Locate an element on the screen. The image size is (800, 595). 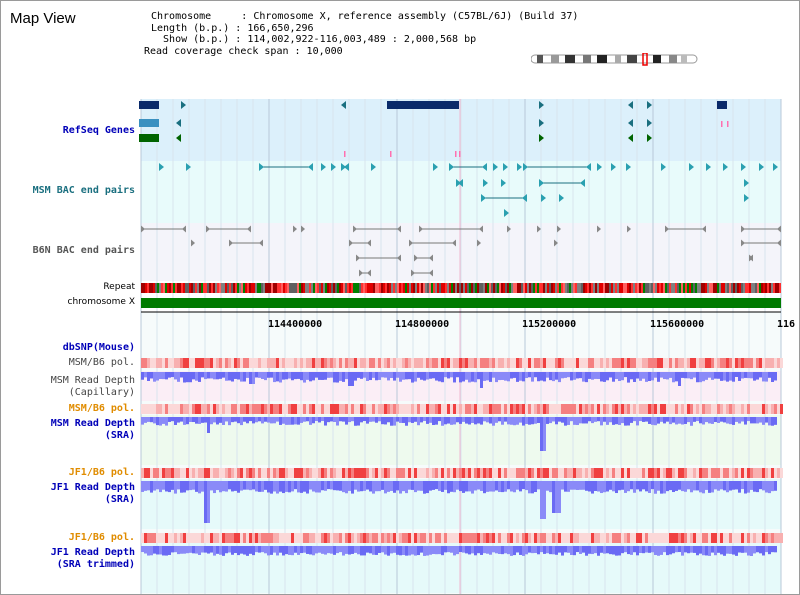
chromosome-bar is located at coordinates (461, 303).